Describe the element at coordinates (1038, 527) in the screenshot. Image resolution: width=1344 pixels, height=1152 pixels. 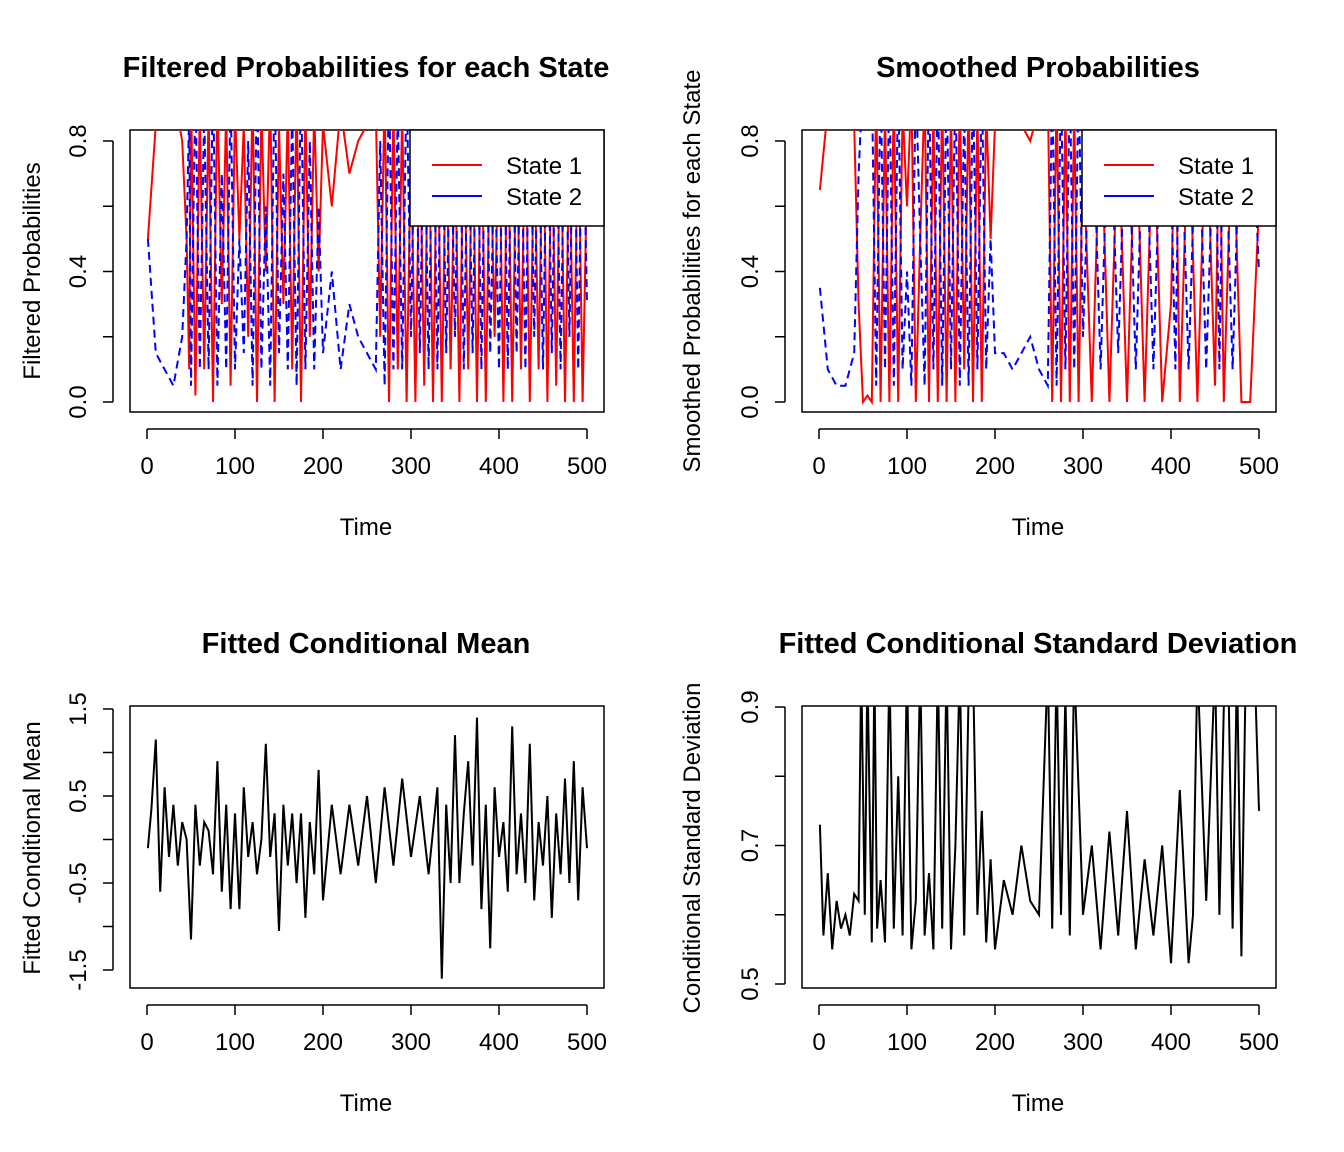
I see `smoothed-probabilities-xlabel: Time` at that location.